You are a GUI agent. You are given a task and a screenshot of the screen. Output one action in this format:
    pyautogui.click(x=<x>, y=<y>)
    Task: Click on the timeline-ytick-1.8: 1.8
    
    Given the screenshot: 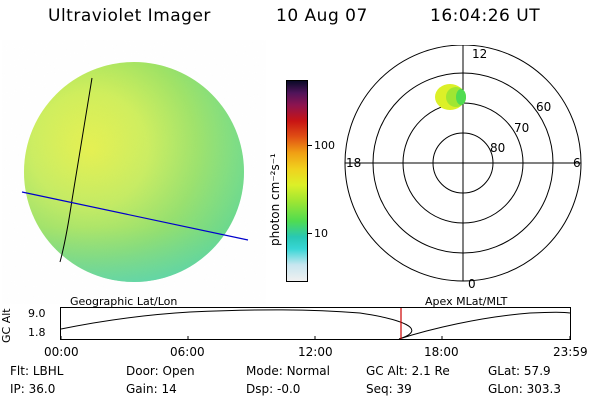 What is the action you would take?
    pyautogui.click(x=37, y=332)
    